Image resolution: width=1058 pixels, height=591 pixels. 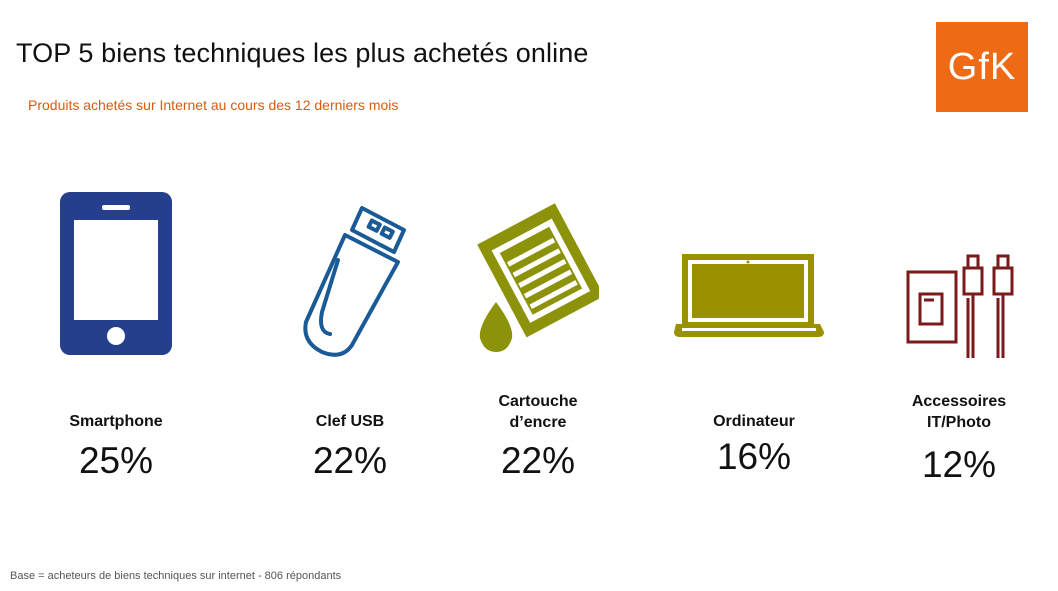 I want to click on laptop-icon, so click(x=749, y=299).